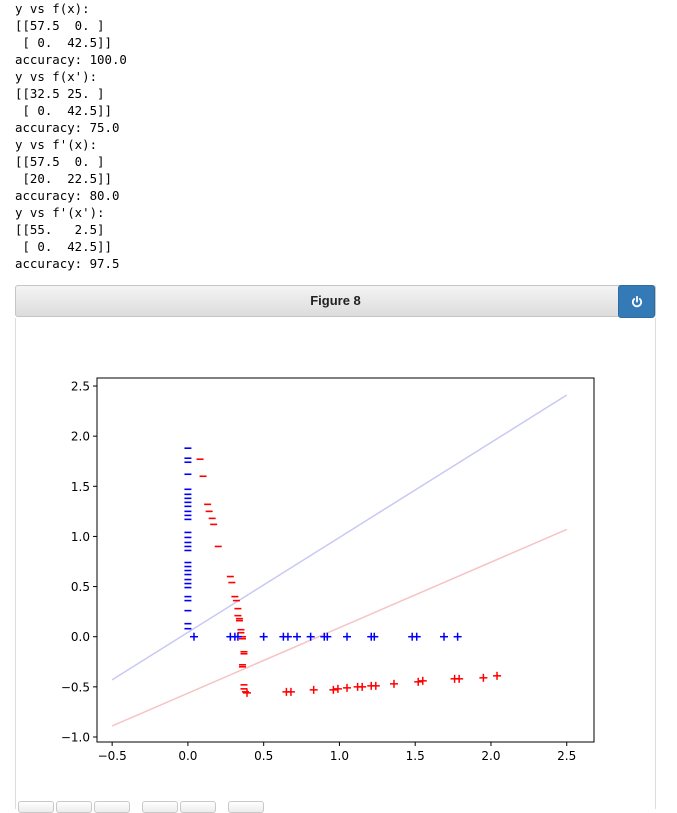 The height and width of the screenshot is (813, 677). What do you see at coordinates (67, 195) in the screenshot?
I see `console-line: accuracy: 80.0` at bounding box center [67, 195].